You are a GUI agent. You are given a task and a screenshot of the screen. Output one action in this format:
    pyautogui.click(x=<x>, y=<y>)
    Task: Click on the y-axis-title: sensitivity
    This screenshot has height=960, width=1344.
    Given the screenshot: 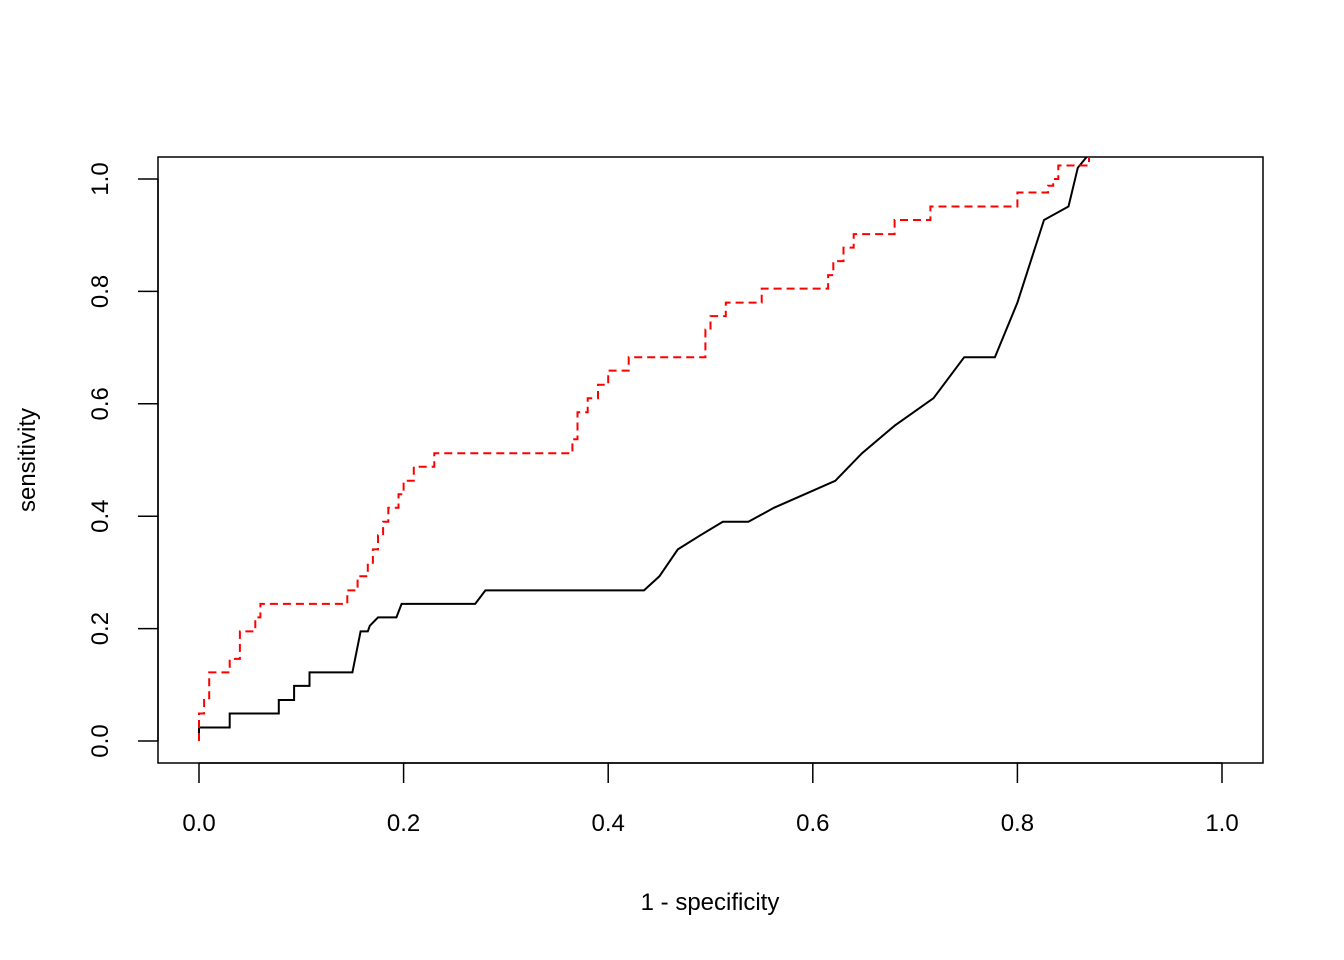 What is the action you would take?
    pyautogui.click(x=27, y=460)
    